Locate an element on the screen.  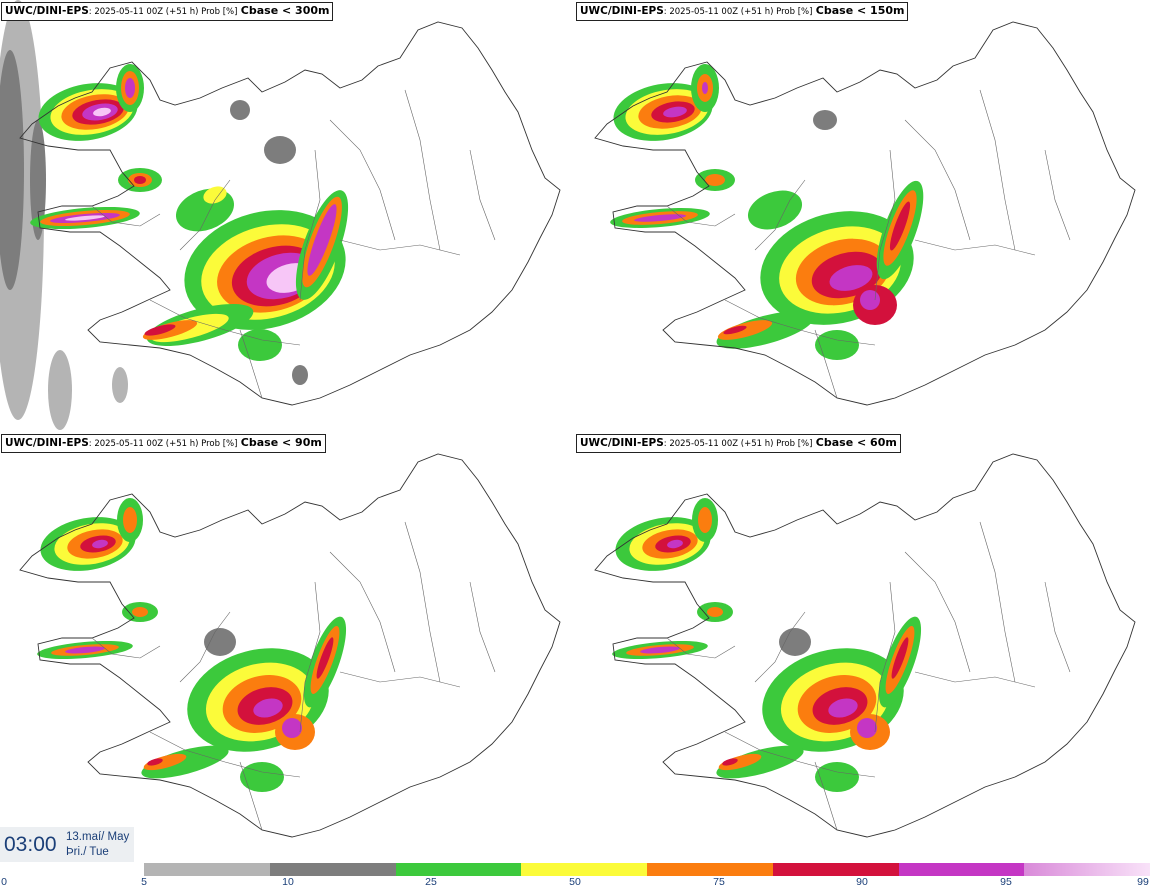
colorbar-tick-label: 5 is located at coordinates (144, 882).